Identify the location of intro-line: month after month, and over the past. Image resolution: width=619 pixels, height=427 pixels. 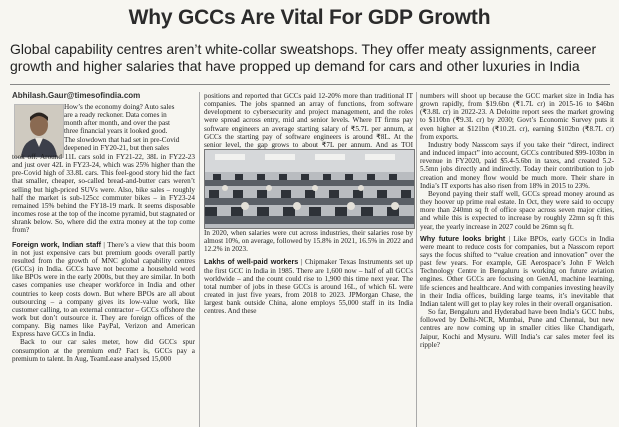
(117, 123).